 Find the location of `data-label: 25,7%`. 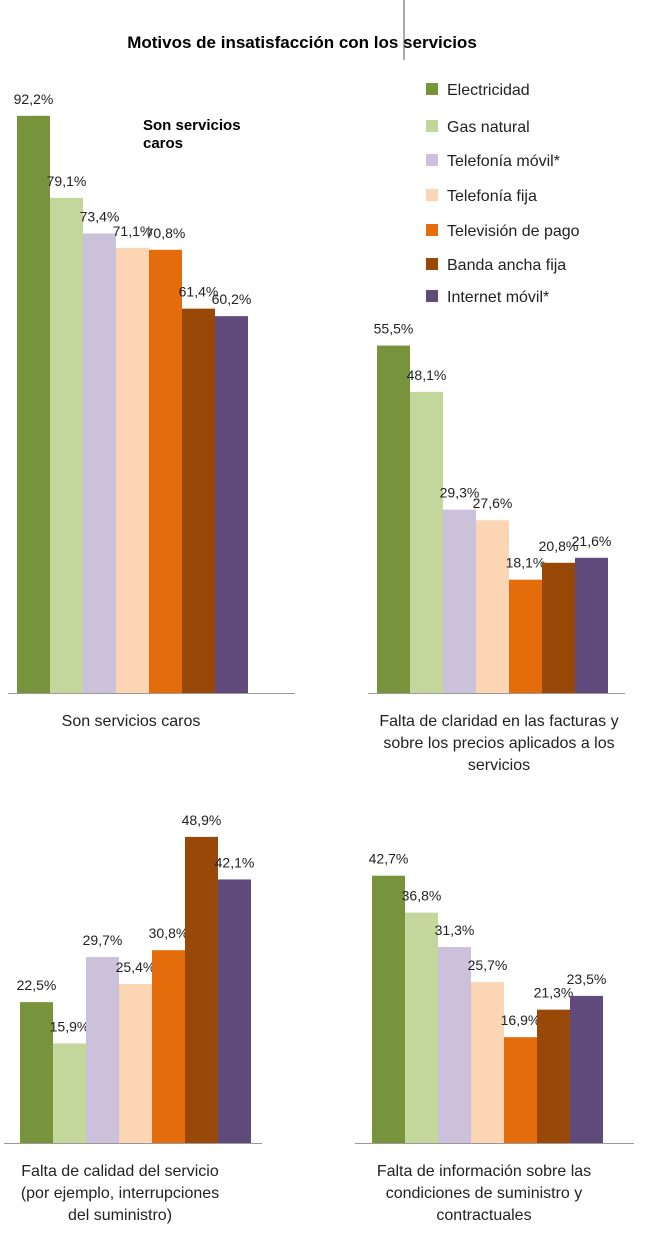

data-label: 25,7% is located at coordinates (488, 965).